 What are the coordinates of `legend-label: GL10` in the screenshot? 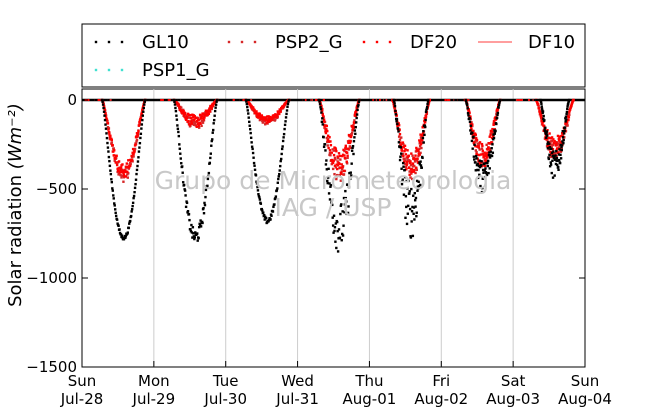 It's located at (165, 42).